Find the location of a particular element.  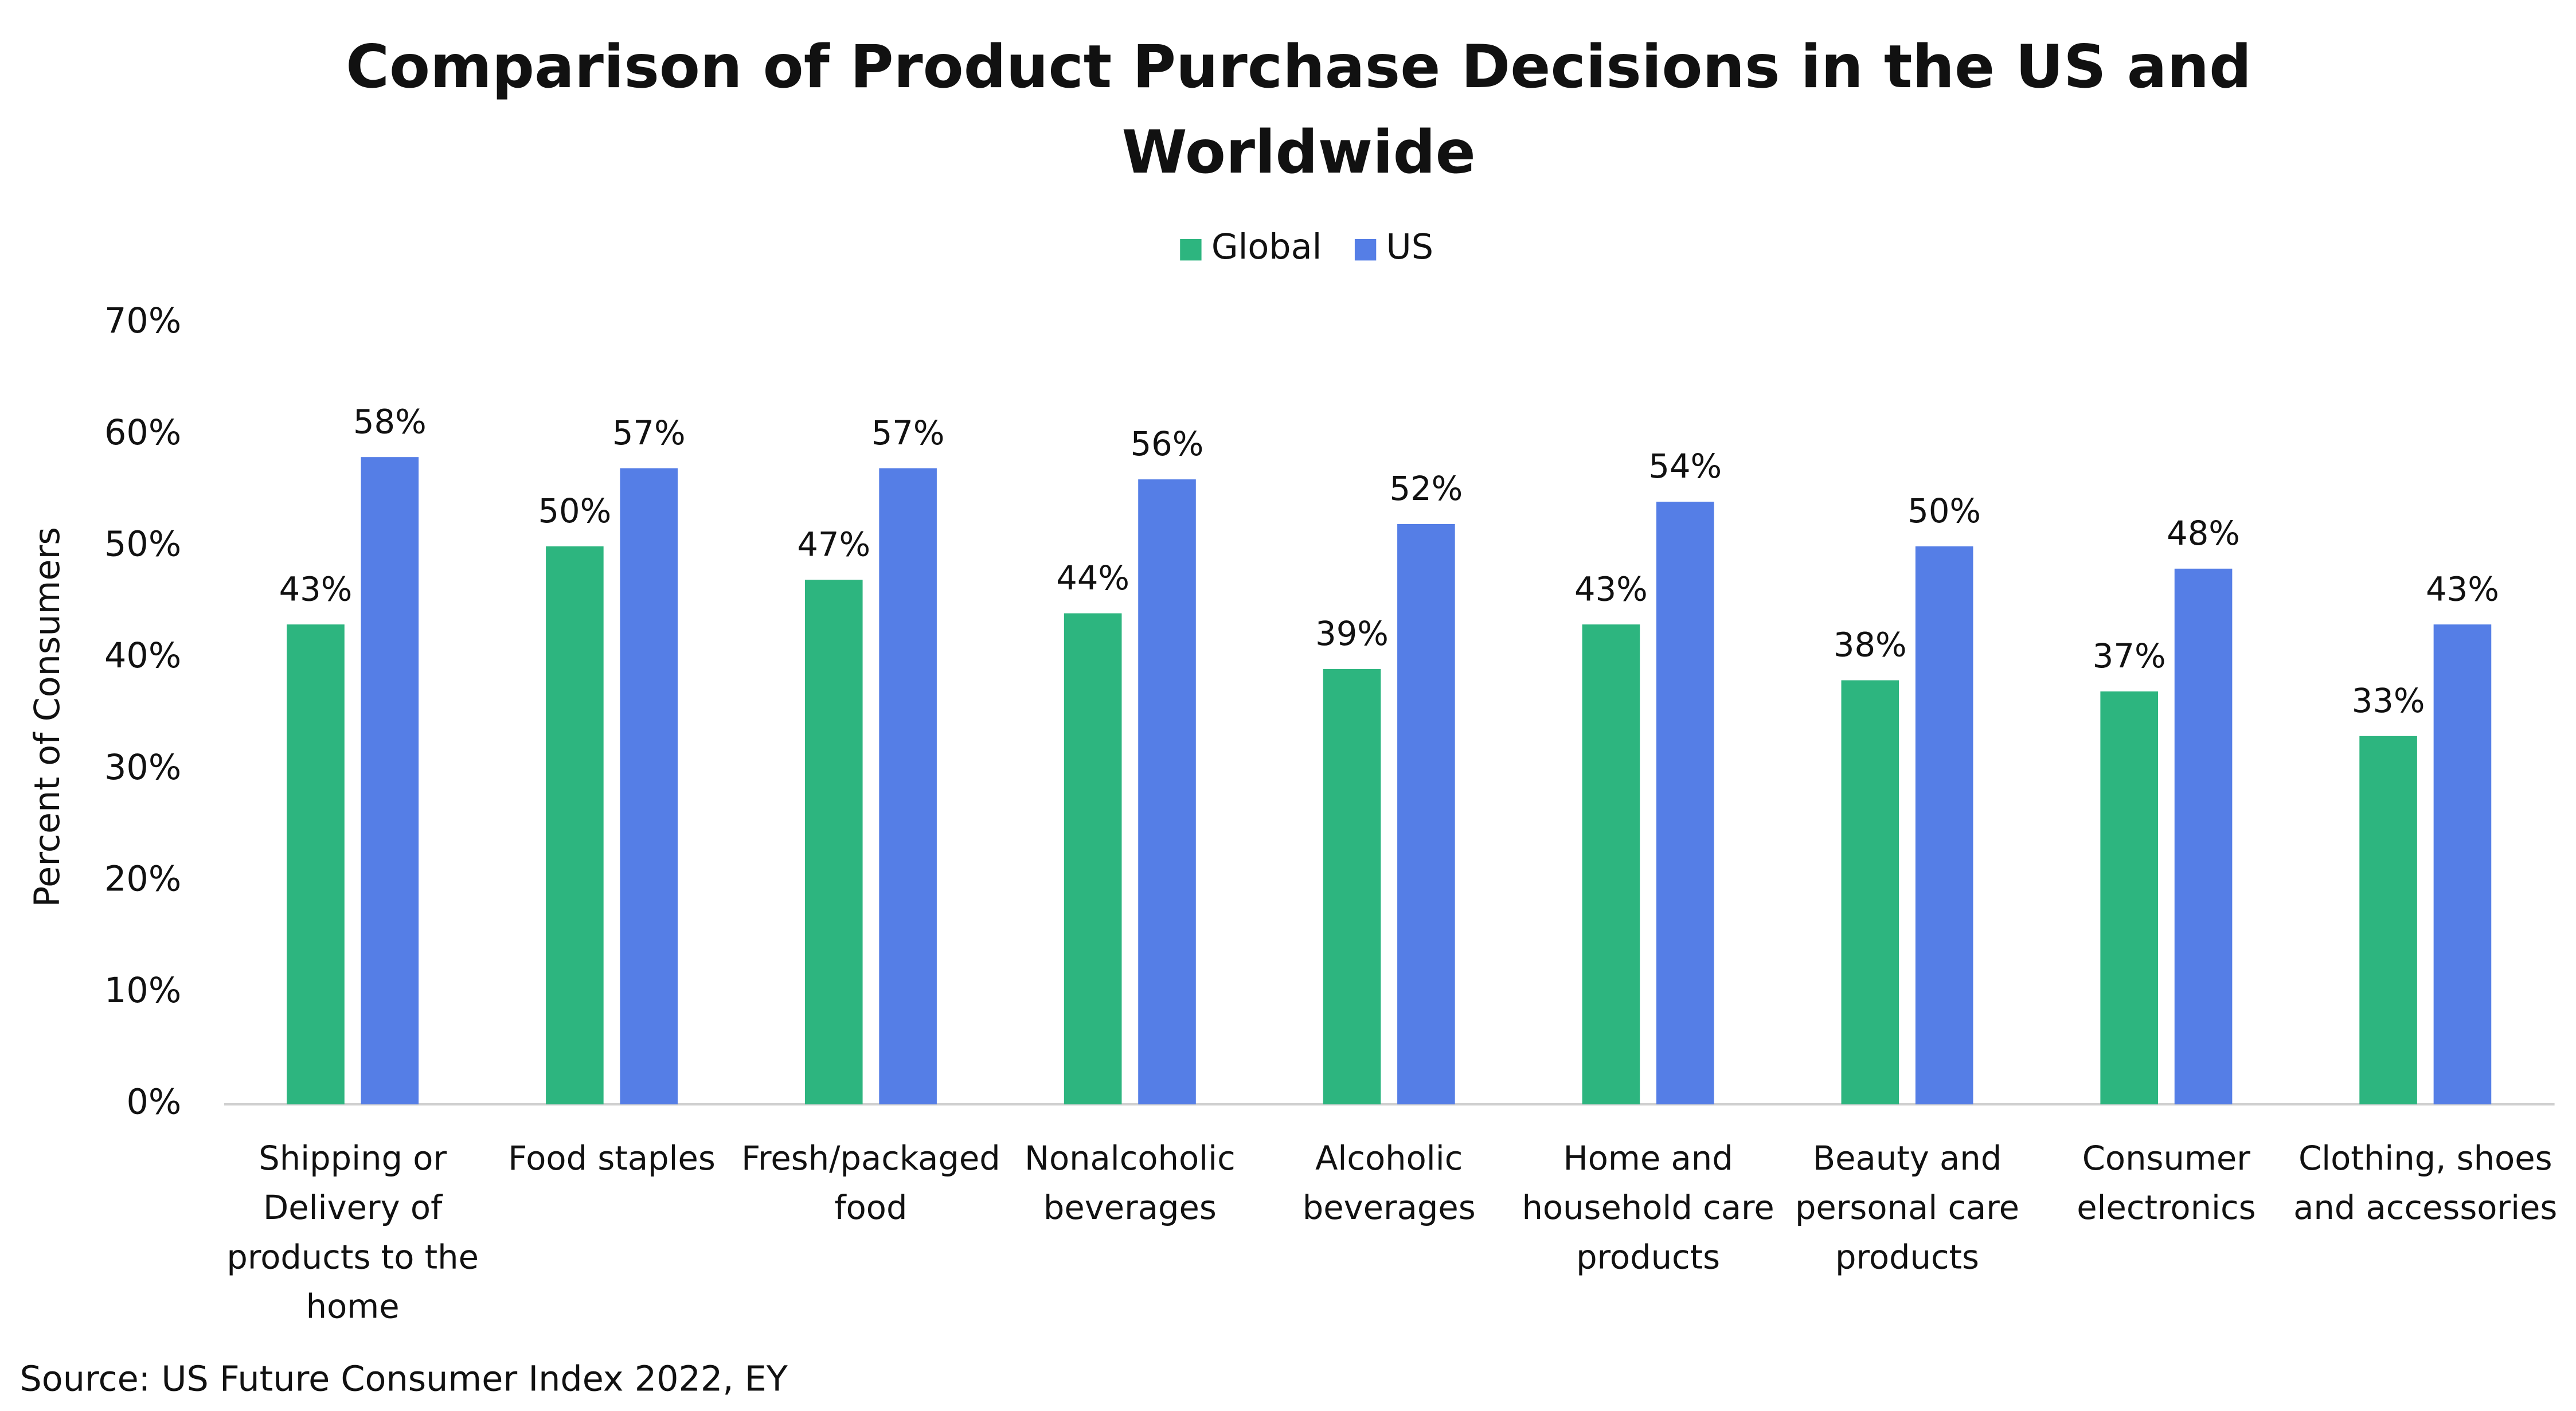

data-label: 38% is located at coordinates (1871, 645).